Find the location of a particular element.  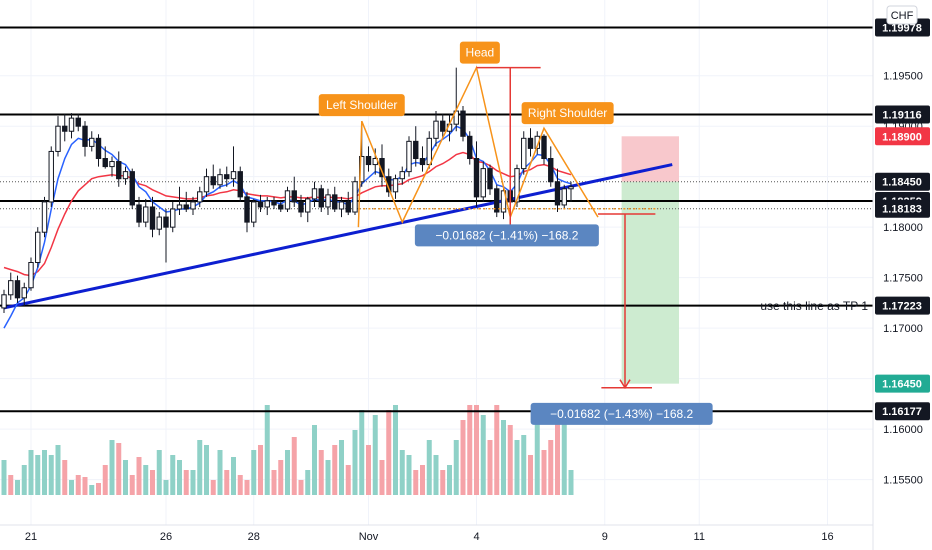

time-tick-label: 26 is located at coordinates (166, 537).